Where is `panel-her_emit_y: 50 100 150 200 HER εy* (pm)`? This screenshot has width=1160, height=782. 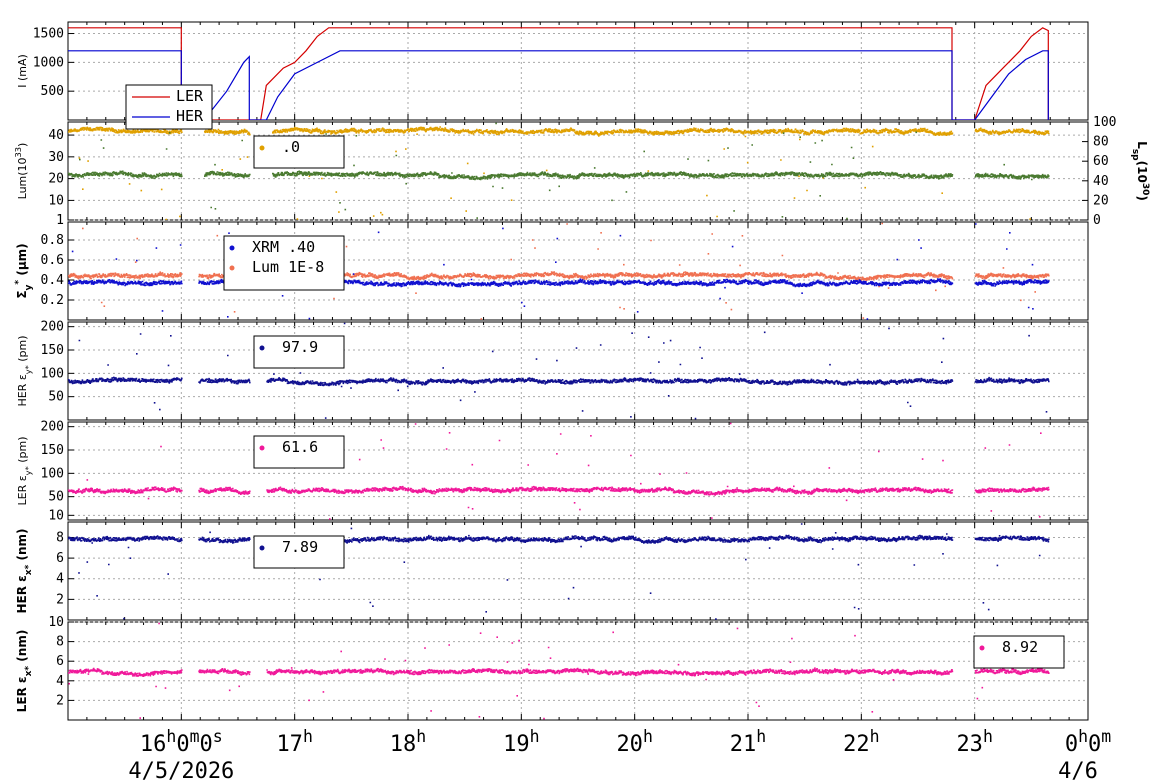
panel-her_emit_y: 50 100 150 200 HER εy* (pm) is located at coordinates (552, 370).